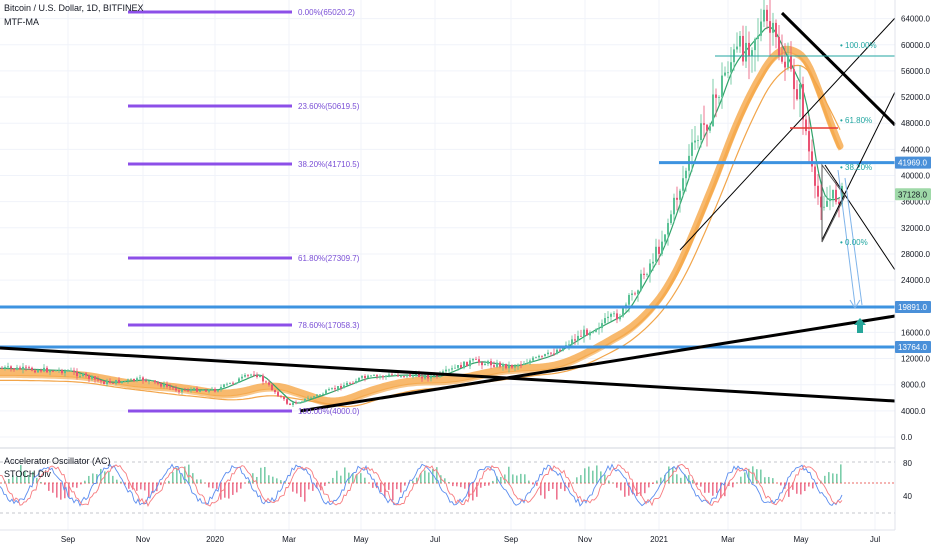 Image resolution: width=932 pixels, height=550 pixels. Describe the element at coordinates (68, 539) in the screenshot. I see `x-tick-label: Sep` at that location.